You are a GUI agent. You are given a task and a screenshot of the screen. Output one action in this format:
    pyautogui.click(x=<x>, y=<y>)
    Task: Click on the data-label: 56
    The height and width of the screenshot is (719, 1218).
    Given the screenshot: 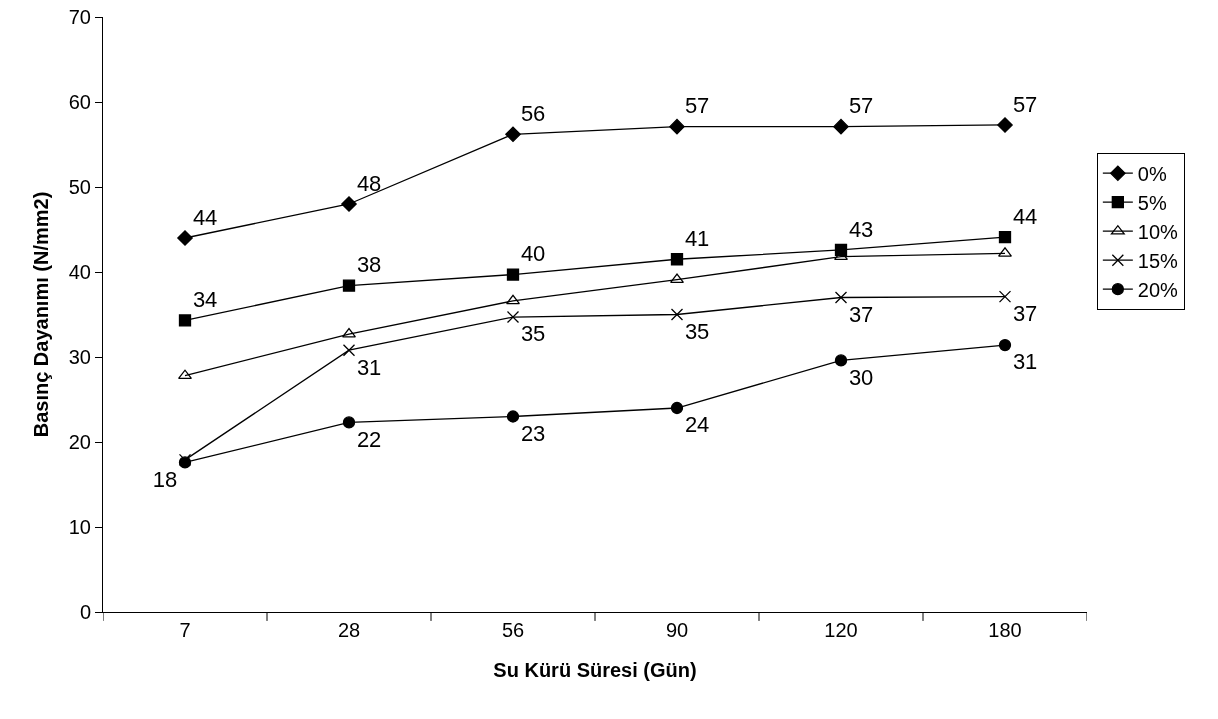 What is the action you would take?
    pyautogui.click(x=533, y=113)
    